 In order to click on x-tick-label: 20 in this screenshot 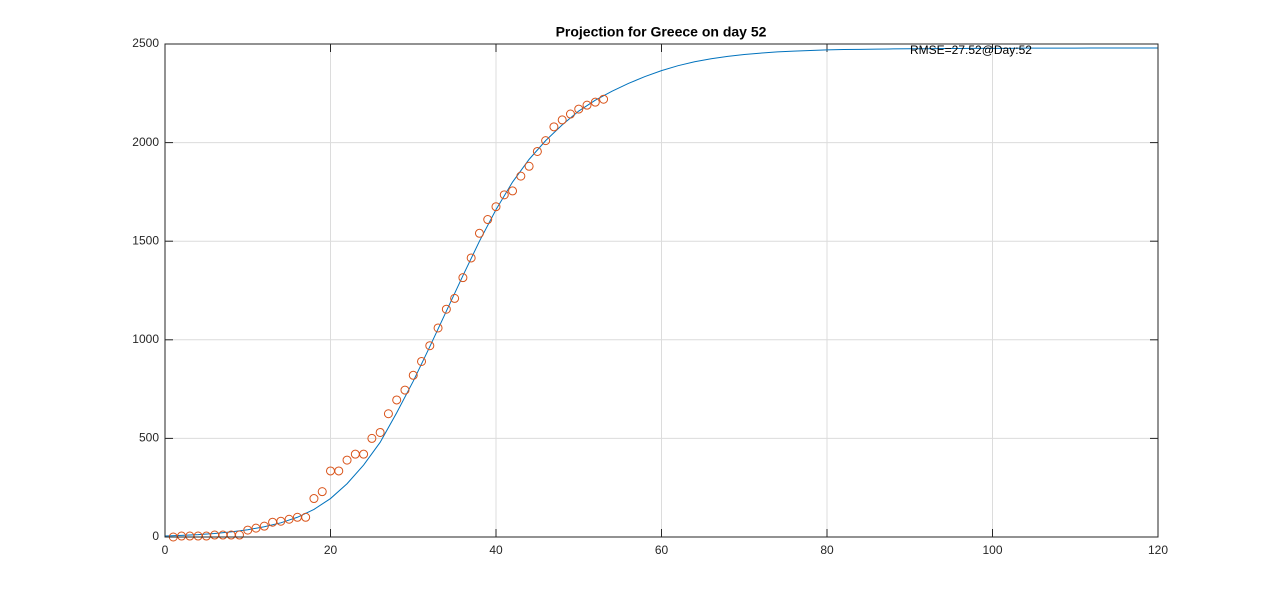, I will do `click(331, 550)`.